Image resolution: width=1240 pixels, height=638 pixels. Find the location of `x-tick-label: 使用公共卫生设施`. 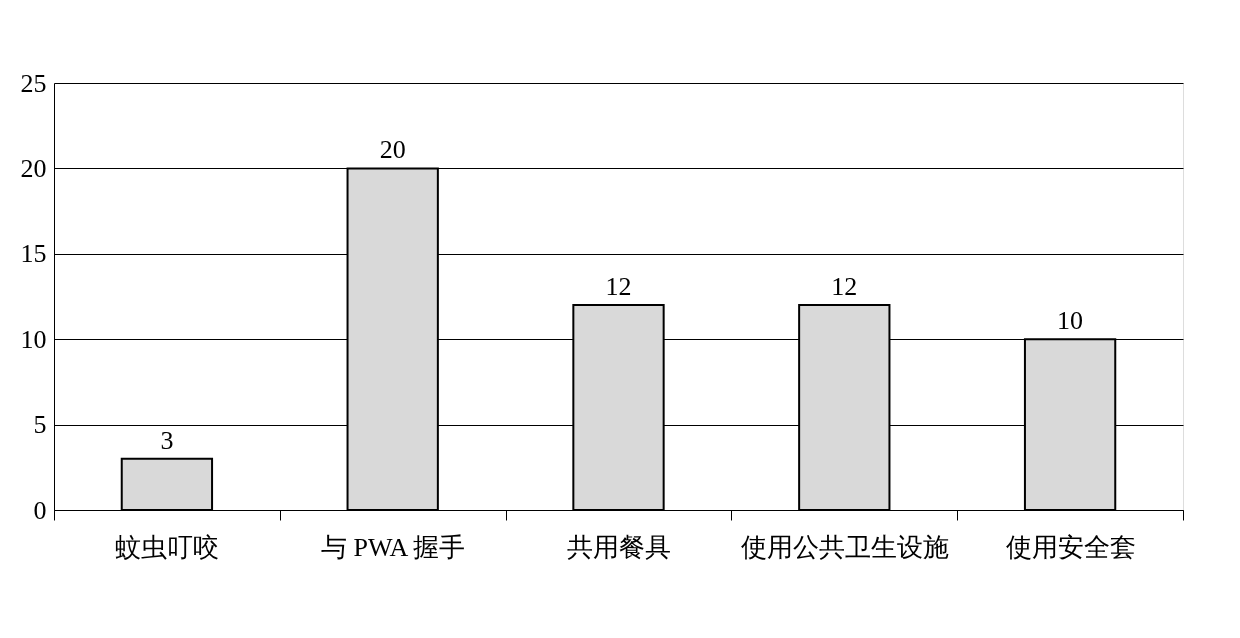

x-tick-label: 使用公共卫生设施 is located at coordinates (844, 547).